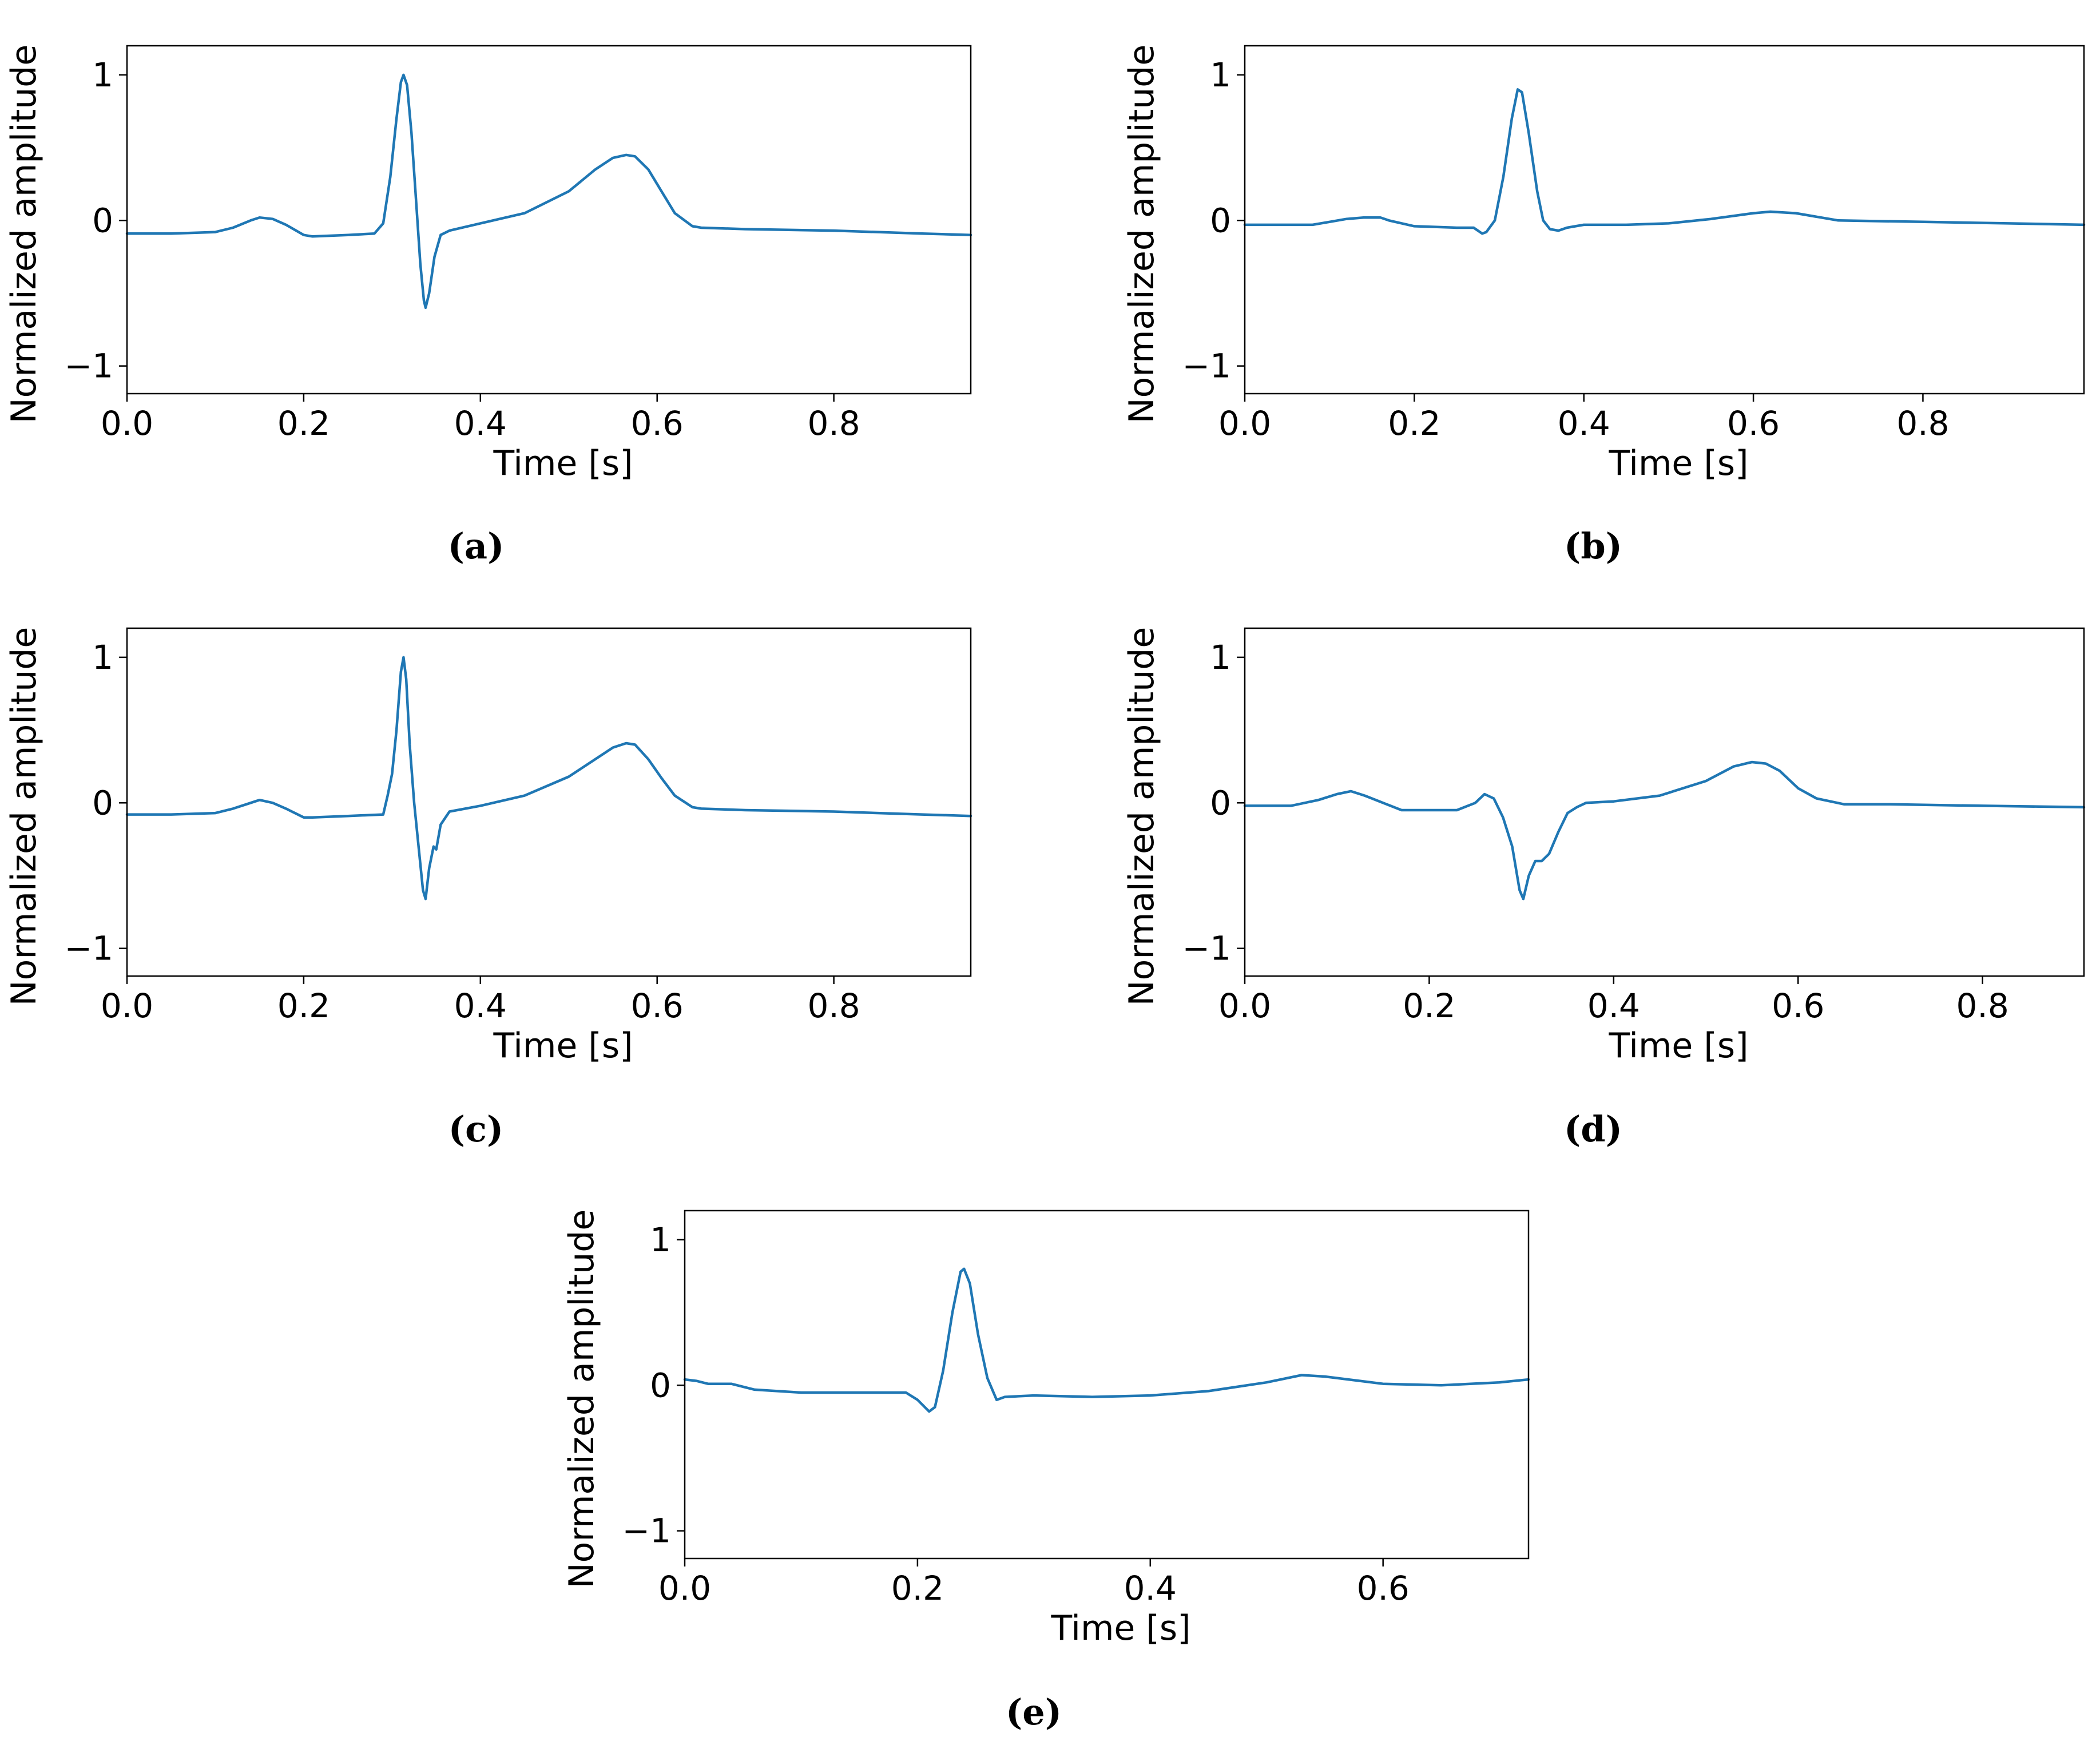 Image resolution: width=2100 pixels, height=1749 pixels. I want to click on plot-frame-e, so click(1107, 1384).